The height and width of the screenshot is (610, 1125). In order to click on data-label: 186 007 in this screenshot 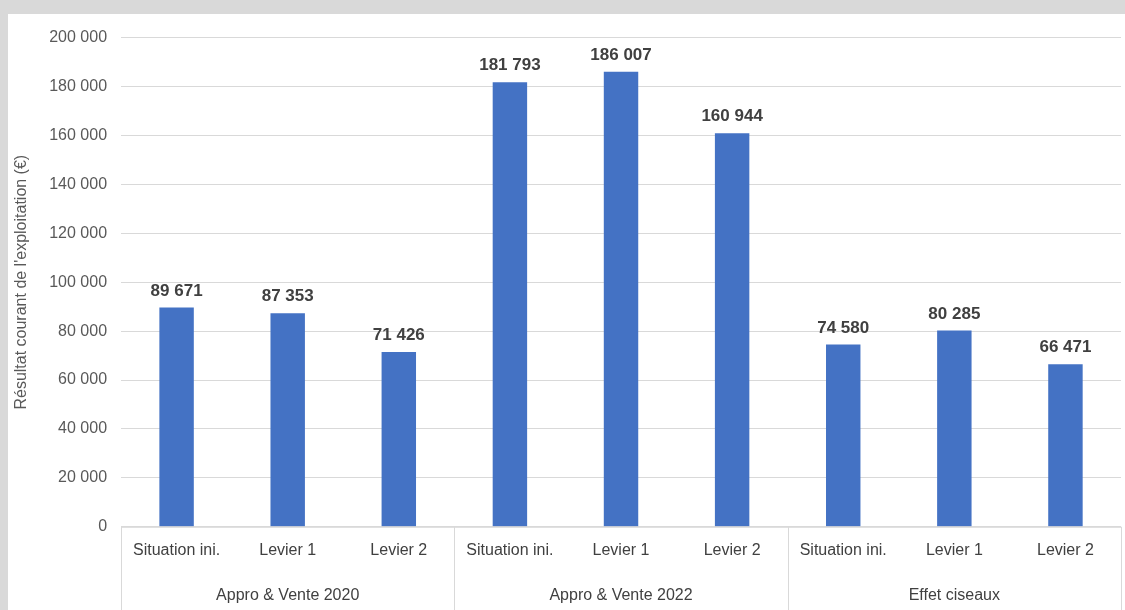, I will do `click(621, 55)`.